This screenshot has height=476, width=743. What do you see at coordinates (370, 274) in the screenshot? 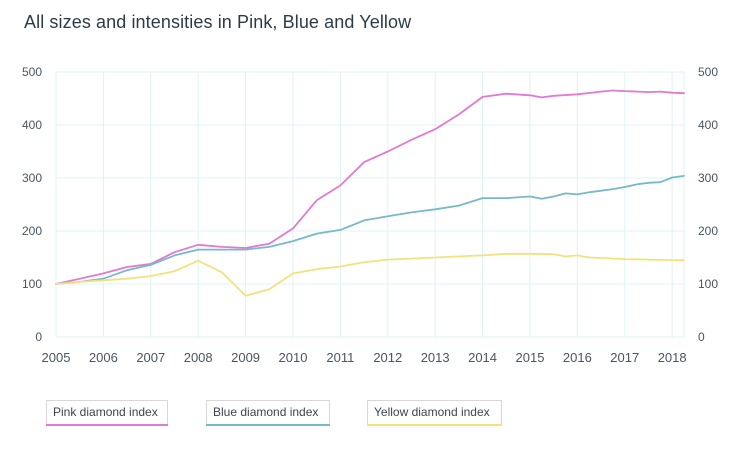
I see `series-line-yellow` at bounding box center [370, 274].